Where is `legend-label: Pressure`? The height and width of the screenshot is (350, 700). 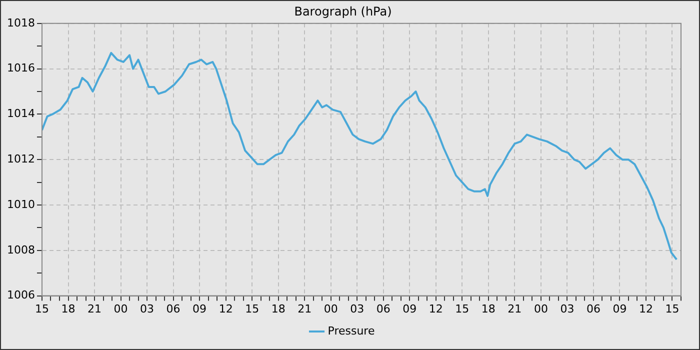
legend-label: Pressure is located at coordinates (351, 331).